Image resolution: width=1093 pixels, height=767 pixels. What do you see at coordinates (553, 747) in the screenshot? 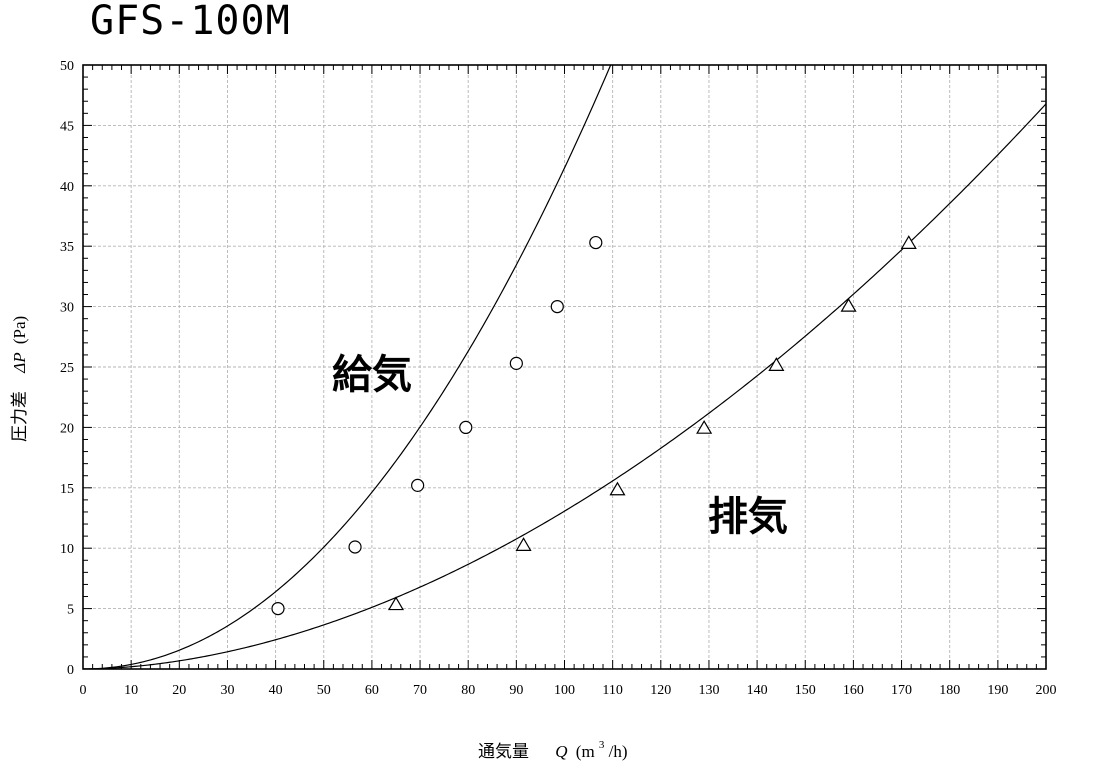
I see `x-axis-label: 通気量 Q (m 3 /h)` at bounding box center [553, 747].